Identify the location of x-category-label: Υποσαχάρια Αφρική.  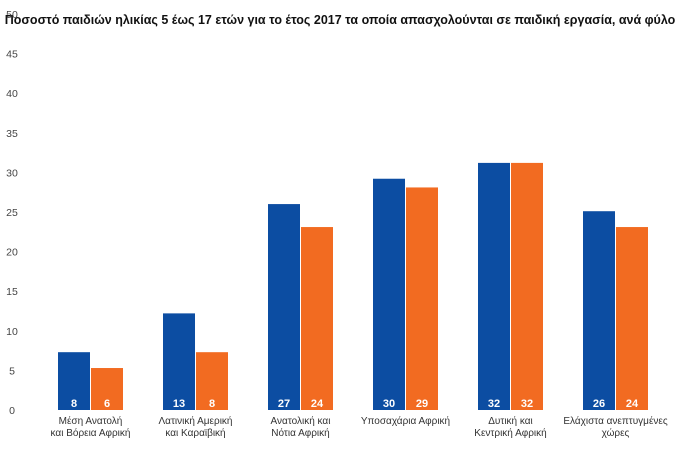
(405, 421).